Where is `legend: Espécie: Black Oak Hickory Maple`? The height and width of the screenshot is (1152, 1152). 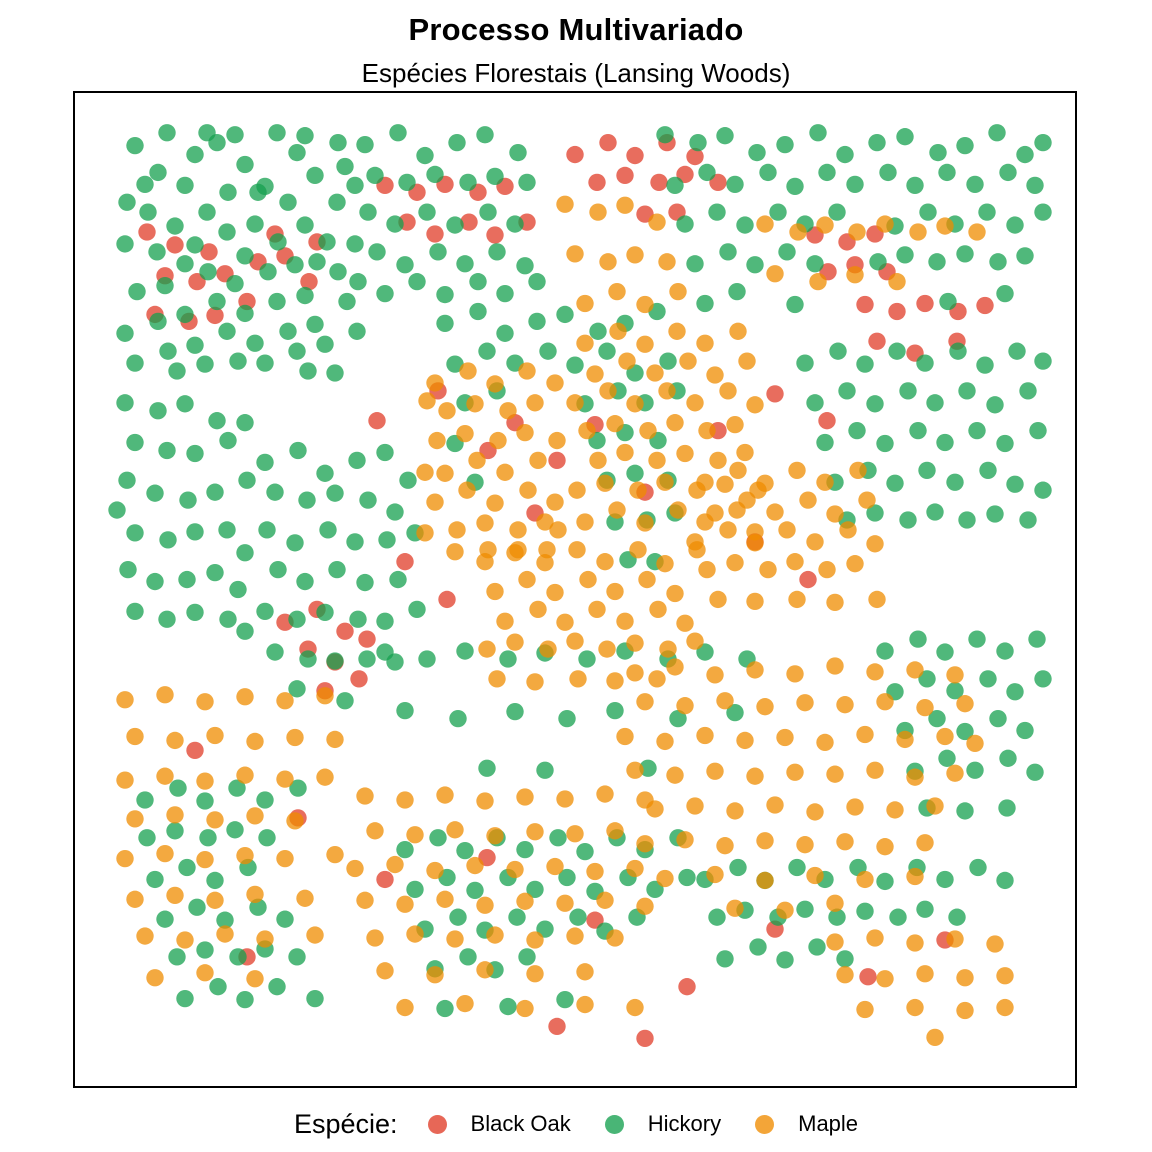
legend: Espécie: Black Oak Hickory Maple is located at coordinates (576, 1124).